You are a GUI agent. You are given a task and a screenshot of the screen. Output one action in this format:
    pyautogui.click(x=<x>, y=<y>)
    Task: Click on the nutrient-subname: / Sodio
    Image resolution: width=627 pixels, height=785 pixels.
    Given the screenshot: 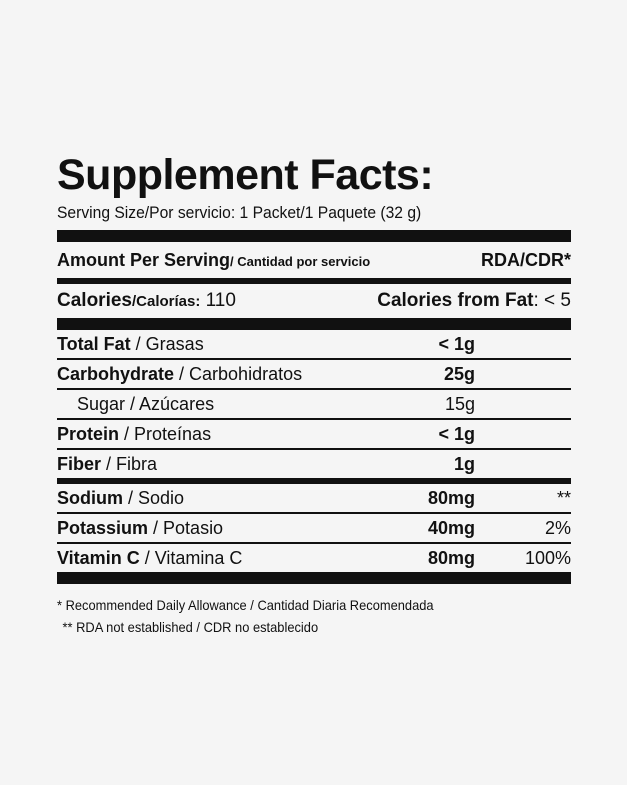 What is the action you would take?
    pyautogui.click(x=154, y=498)
    